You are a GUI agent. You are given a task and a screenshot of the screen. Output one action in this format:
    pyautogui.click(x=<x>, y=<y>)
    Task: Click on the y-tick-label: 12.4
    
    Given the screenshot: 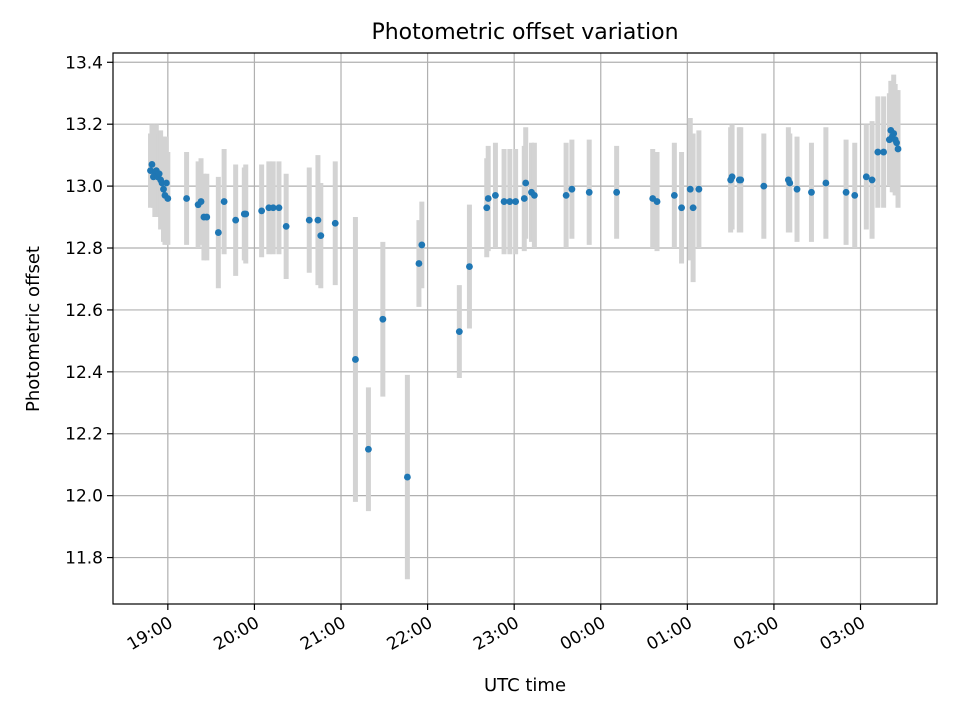 What is the action you would take?
    pyautogui.click(x=84, y=373)
    